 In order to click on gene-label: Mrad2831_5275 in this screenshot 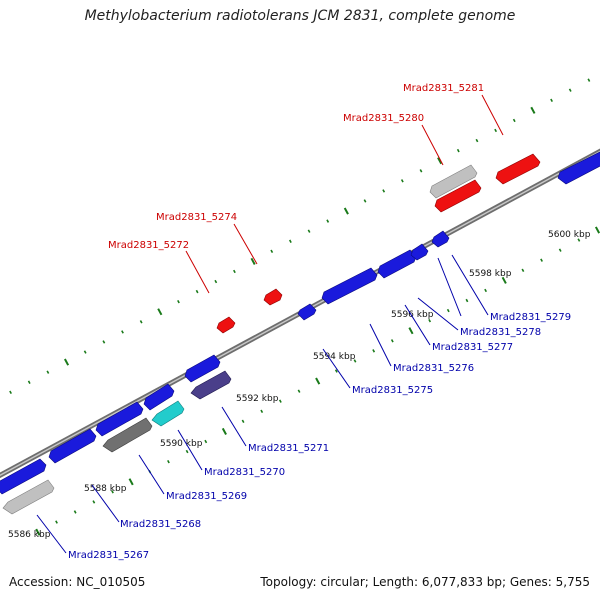, I will do `click(392, 390)`.